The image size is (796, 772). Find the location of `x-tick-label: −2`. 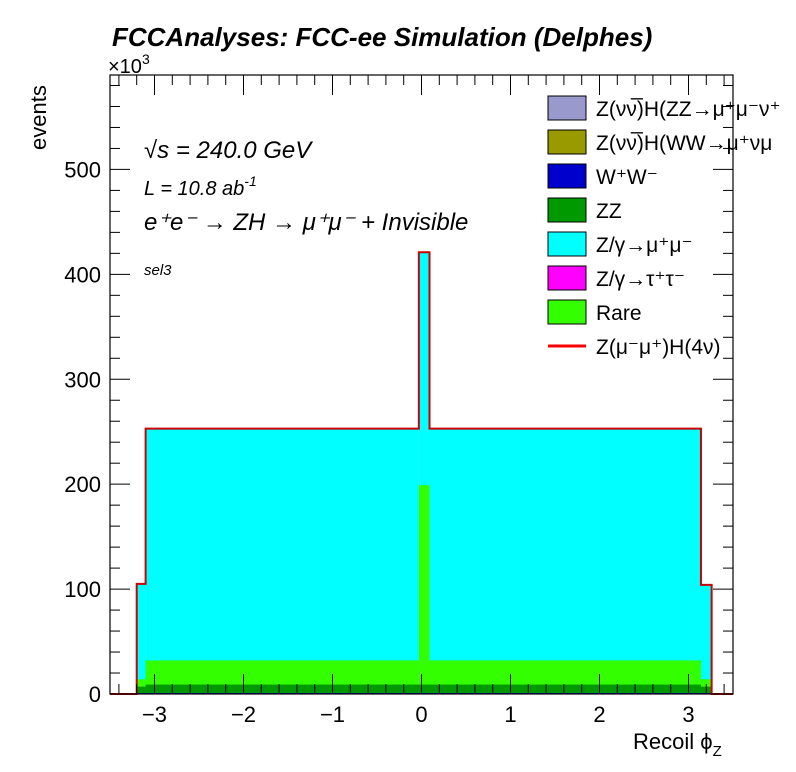

x-tick-label: −2 is located at coordinates (243, 714).